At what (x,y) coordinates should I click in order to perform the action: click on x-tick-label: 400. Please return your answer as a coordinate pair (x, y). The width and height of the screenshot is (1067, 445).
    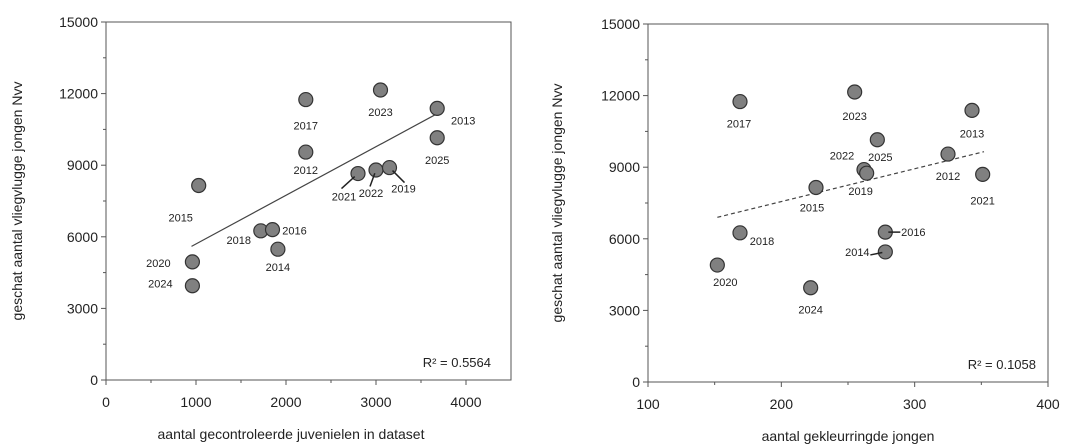
    Looking at the image, I should click on (1048, 404).